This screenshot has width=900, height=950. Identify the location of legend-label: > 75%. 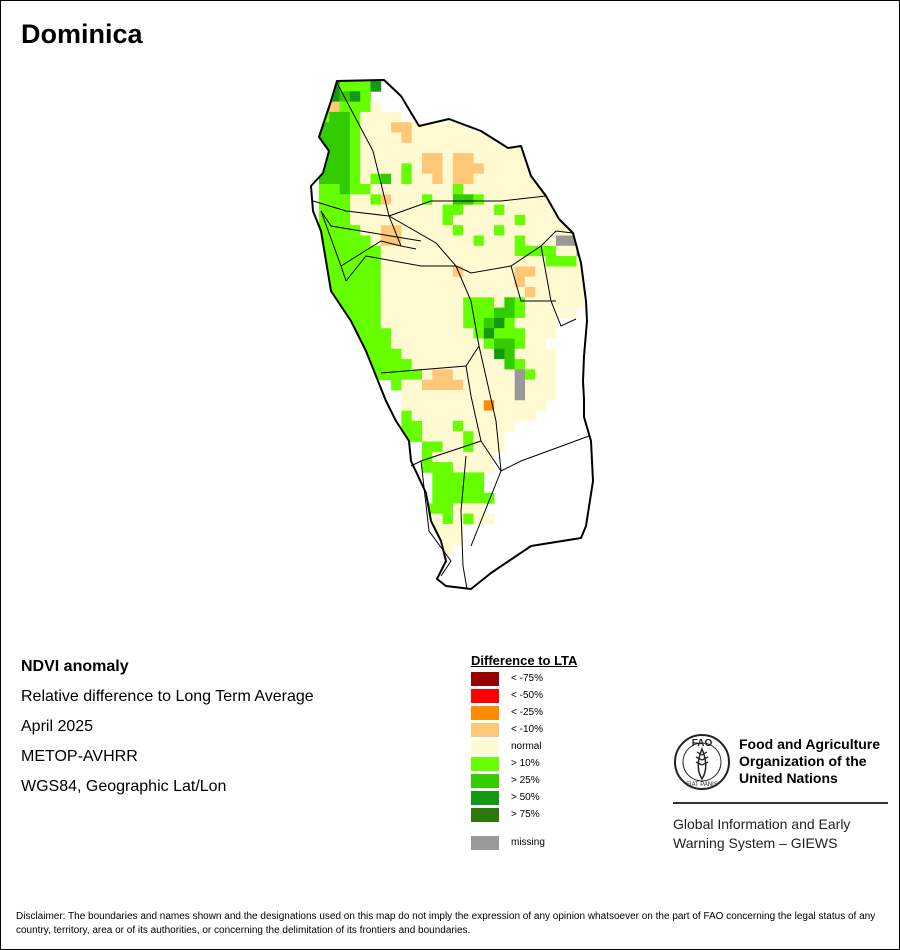
(525, 814).